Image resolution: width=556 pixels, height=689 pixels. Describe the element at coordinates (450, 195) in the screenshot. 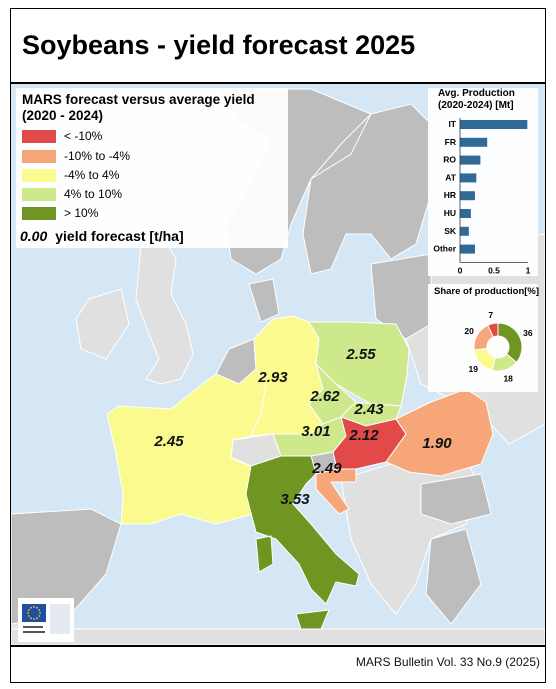

I see `bar-category-label: HR` at that location.